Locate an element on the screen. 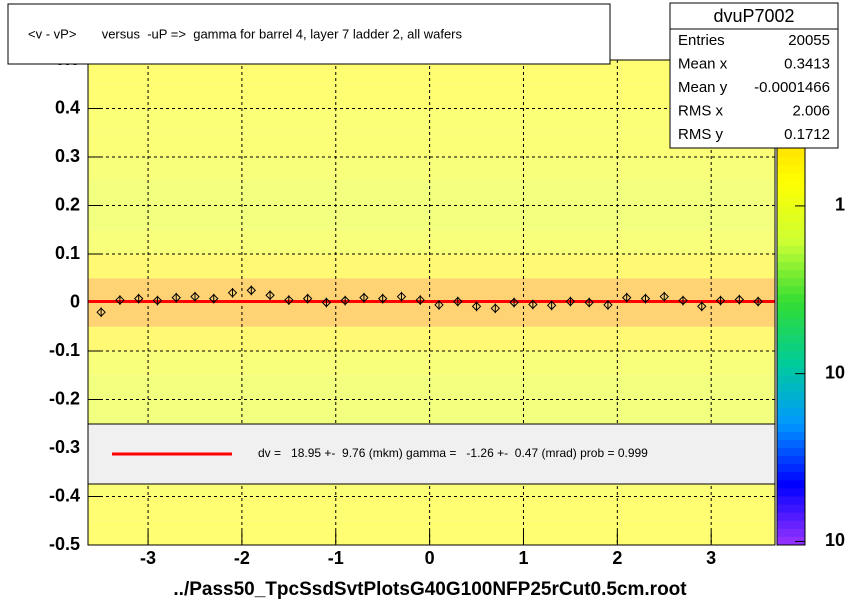  y-tick-label: 0 is located at coordinates (75, 301).